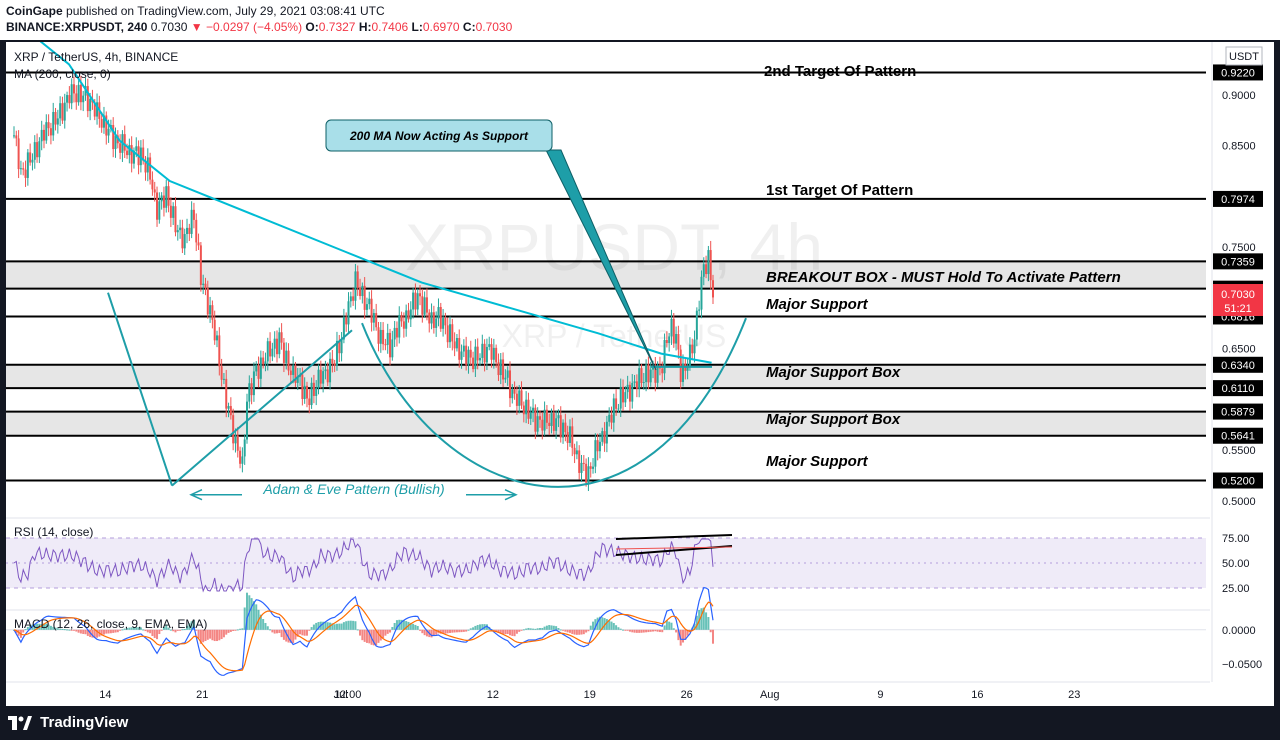 The image size is (1280, 740). I want to click on time-tick-label: 14, so click(105, 695).